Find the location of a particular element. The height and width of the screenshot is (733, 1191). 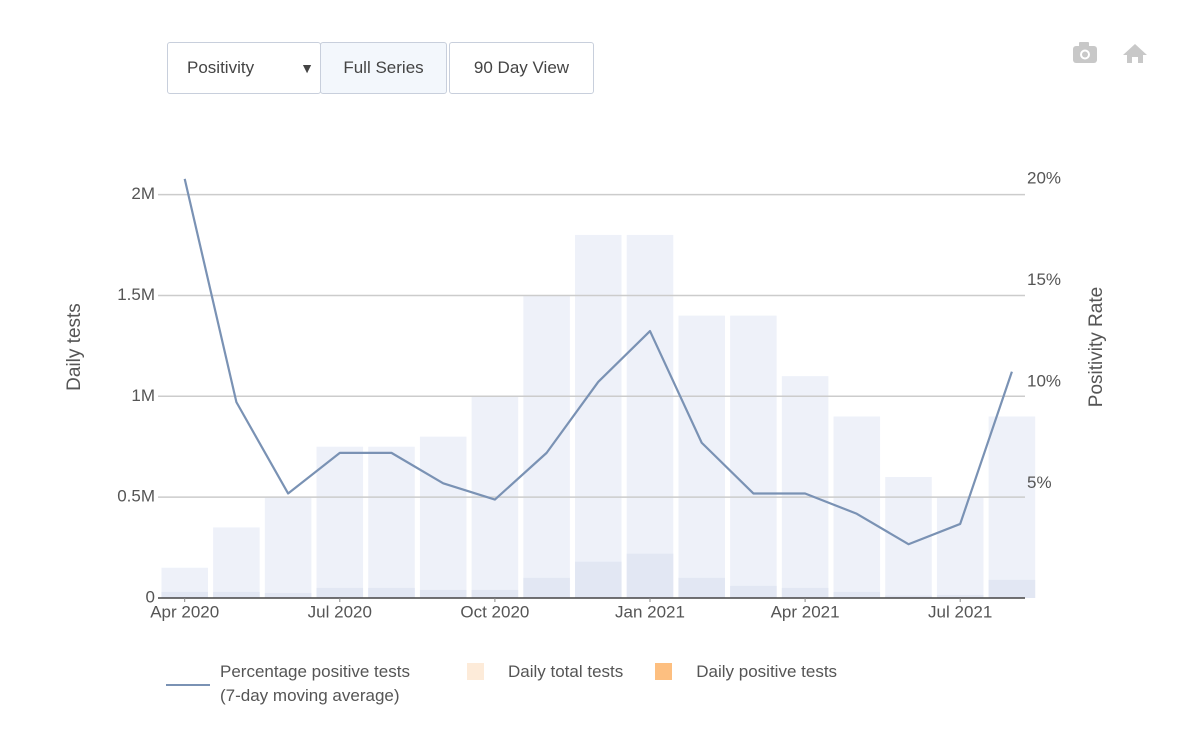

y-tick-label: 2M is located at coordinates (143, 193).